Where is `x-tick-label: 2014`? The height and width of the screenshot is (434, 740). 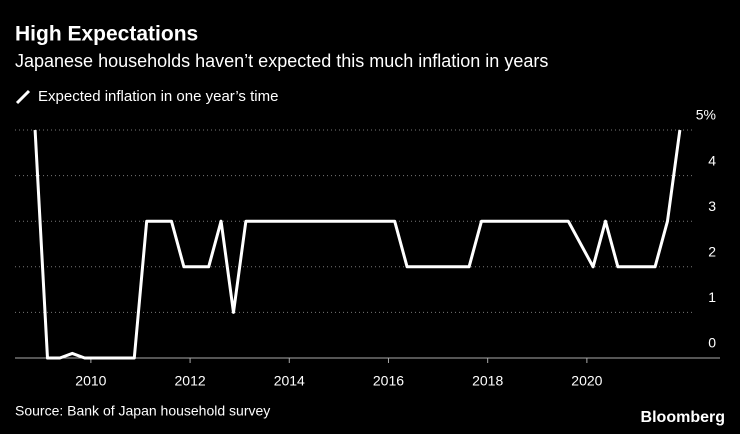
x-tick-label: 2014 is located at coordinates (289, 381).